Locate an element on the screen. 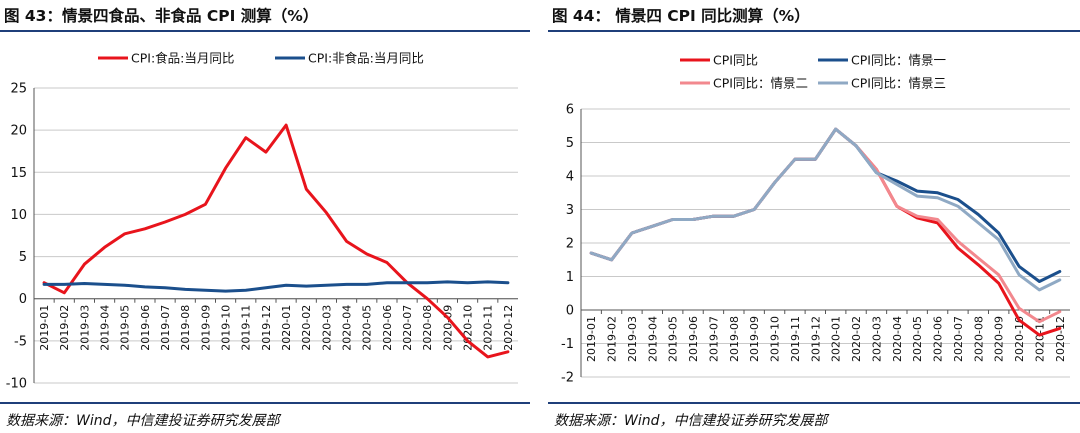  legend-label: CPI同比：情景二 is located at coordinates (760, 83).